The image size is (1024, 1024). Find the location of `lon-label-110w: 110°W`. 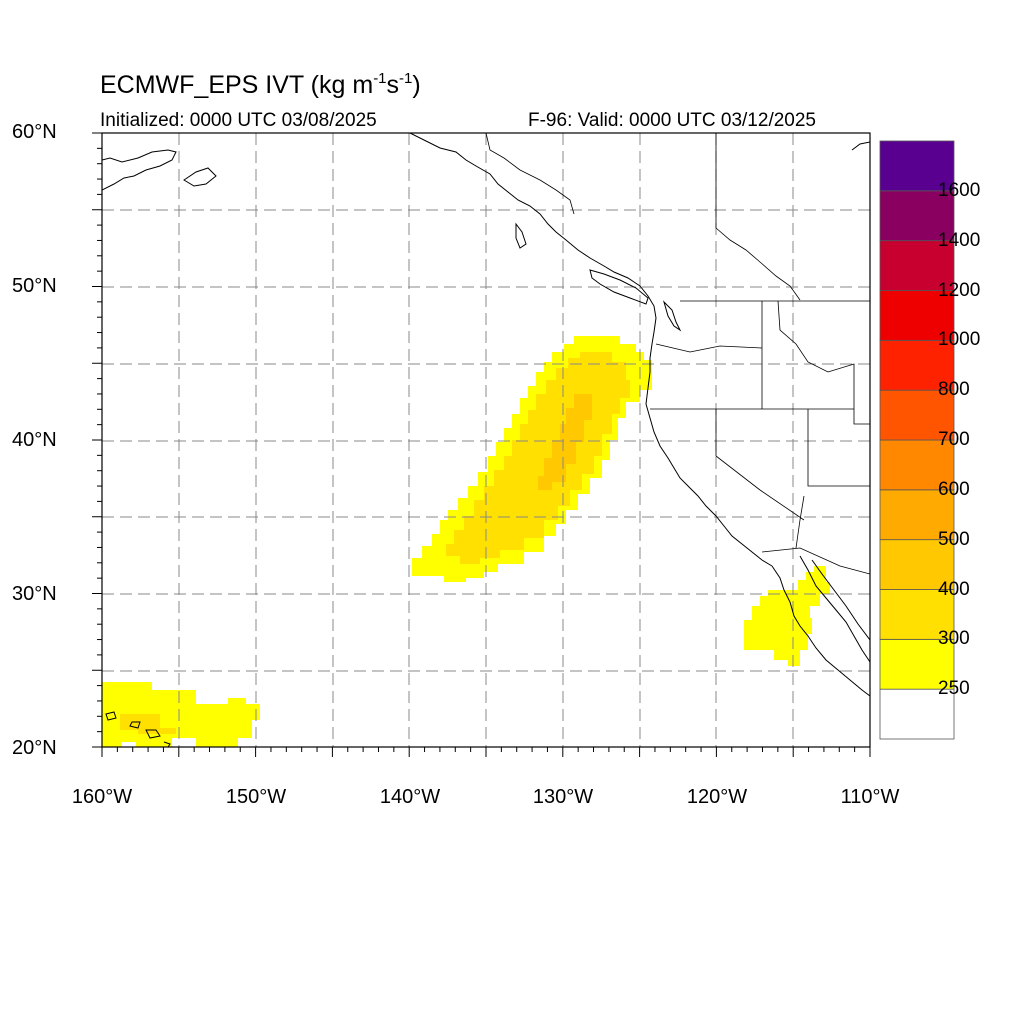

lon-label-110w: 110°W is located at coordinates (870, 797).